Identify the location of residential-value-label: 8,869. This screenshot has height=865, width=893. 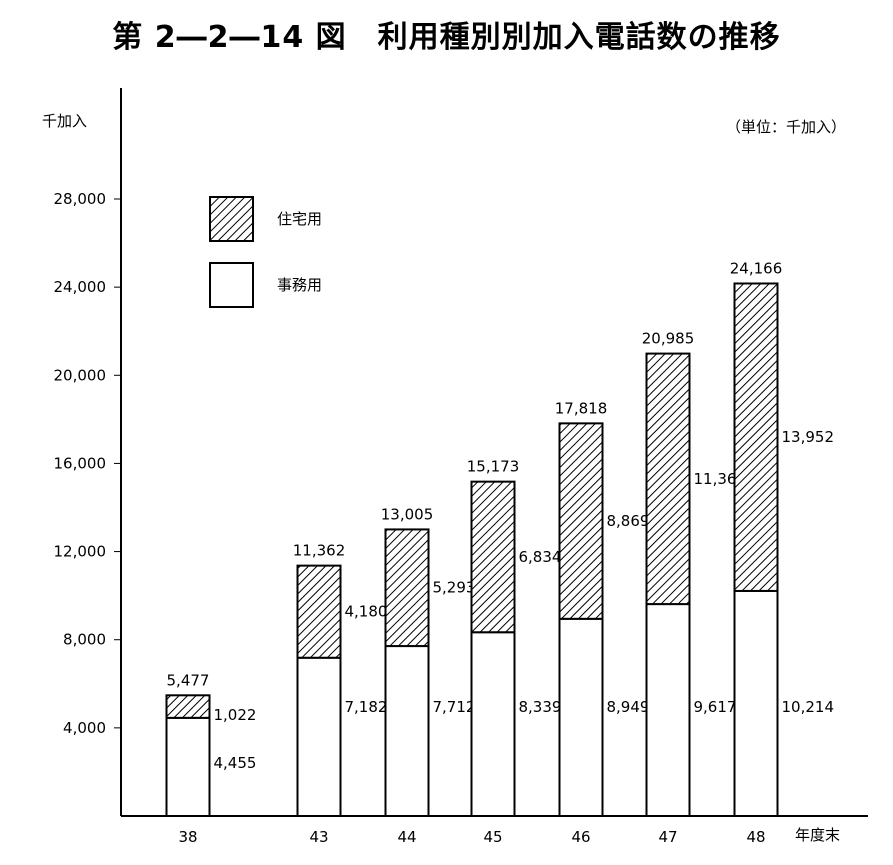
(628, 521).